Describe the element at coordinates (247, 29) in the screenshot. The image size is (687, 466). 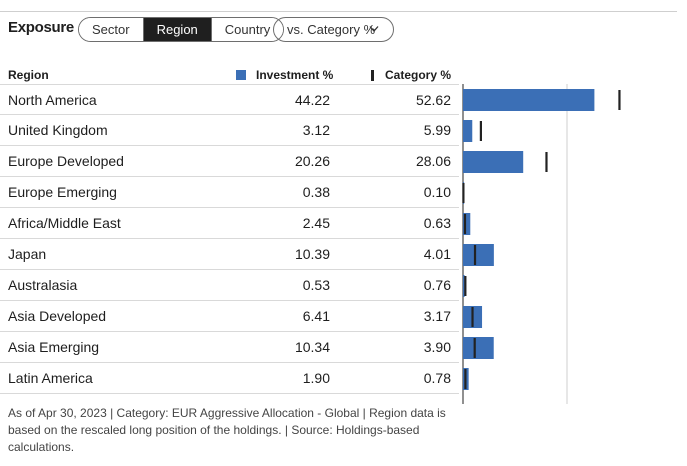
I see `tab-country: Country` at that location.